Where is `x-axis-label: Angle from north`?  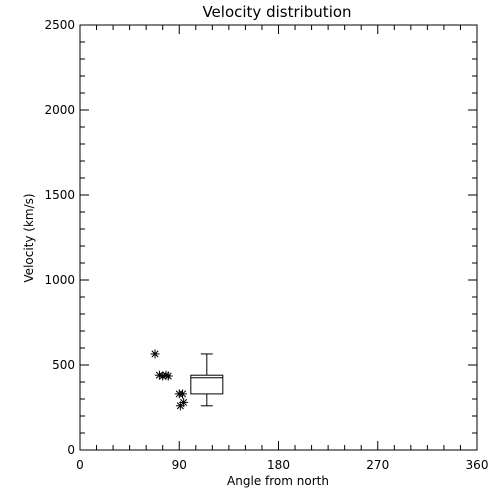
x-axis-label: Angle from north is located at coordinates (278, 481).